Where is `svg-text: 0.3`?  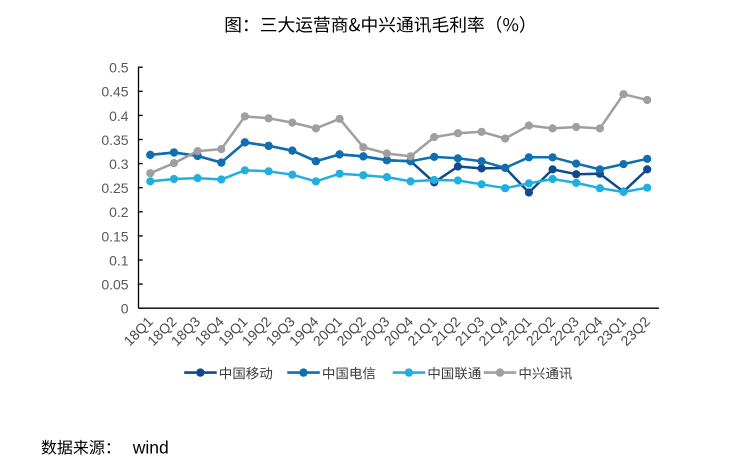 svg-text: 0.3 is located at coordinates (119, 164).